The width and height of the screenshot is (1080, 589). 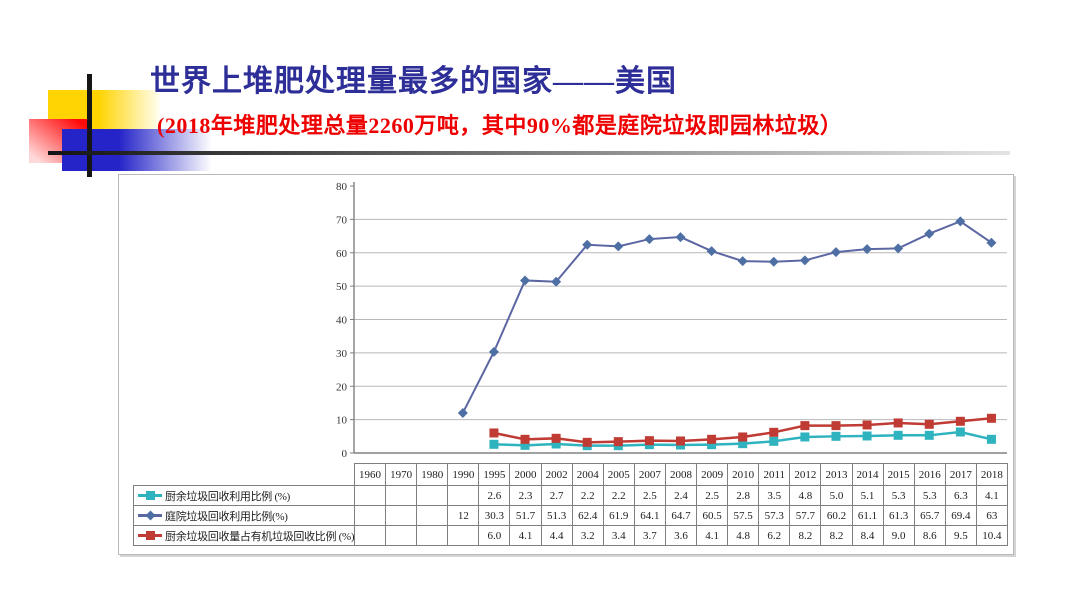 I want to click on value-cell: 64.1, so click(x=649, y=515).